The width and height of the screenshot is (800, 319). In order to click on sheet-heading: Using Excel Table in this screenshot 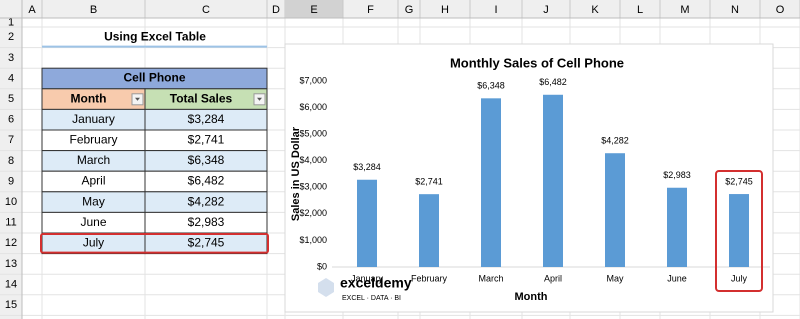, I will do `click(155, 36)`.